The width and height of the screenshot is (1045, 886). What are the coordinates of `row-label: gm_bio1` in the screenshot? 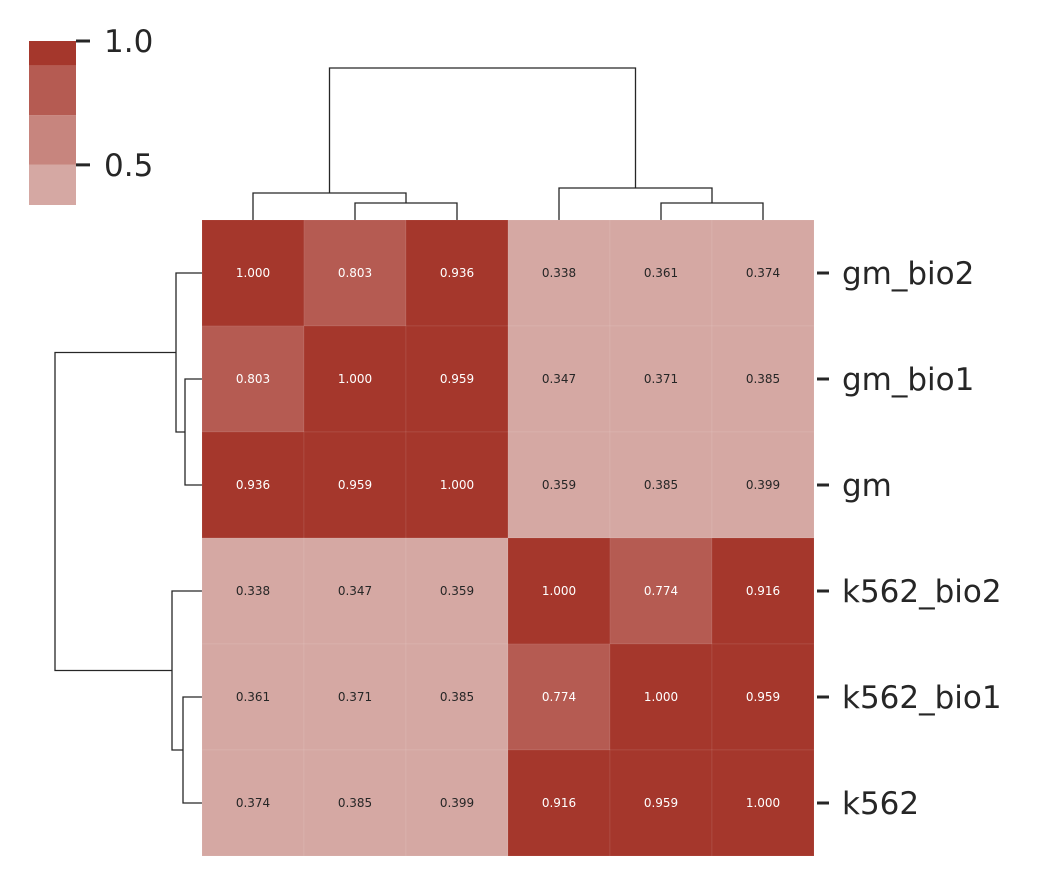 It's located at (908, 380).